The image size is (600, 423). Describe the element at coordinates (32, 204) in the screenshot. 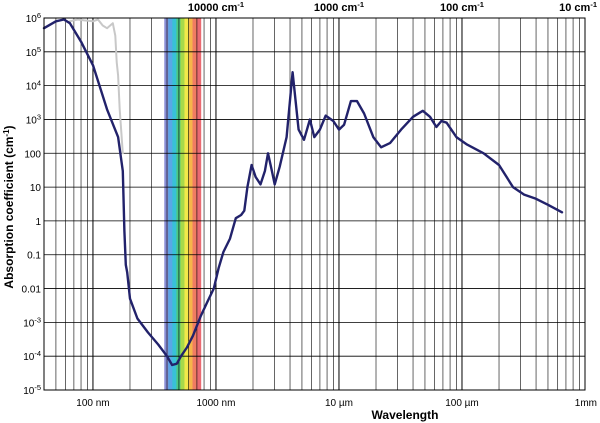

I see `y-tick-labels: 10⁶ 10⁵ 10⁴ 10³ 100 10 1 0.1 0.01 10⁻³ 10⁻⁴ 10⁻⁵` at that location.